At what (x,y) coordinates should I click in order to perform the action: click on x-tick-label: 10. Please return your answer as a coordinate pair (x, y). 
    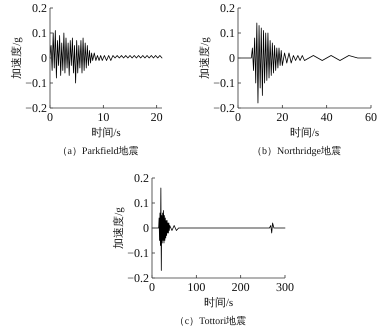
    Looking at the image, I should click on (103, 117).